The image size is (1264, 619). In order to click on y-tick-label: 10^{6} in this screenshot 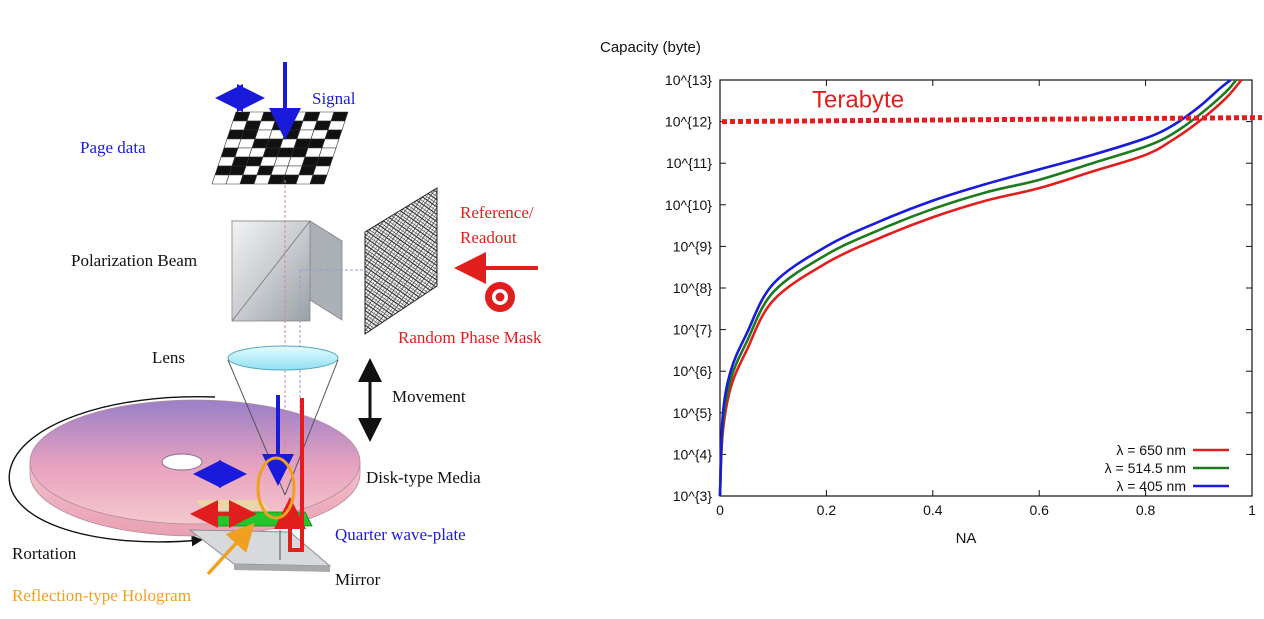, I will do `click(693, 371)`.